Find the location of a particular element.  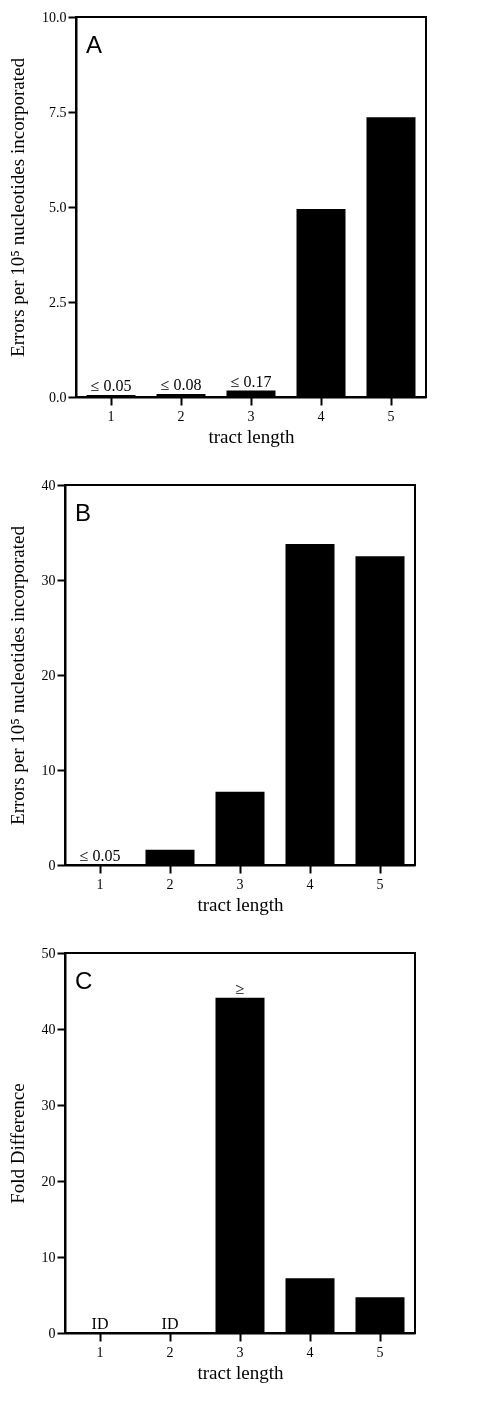

y-tick-label: 5.0 is located at coordinates (58, 207).